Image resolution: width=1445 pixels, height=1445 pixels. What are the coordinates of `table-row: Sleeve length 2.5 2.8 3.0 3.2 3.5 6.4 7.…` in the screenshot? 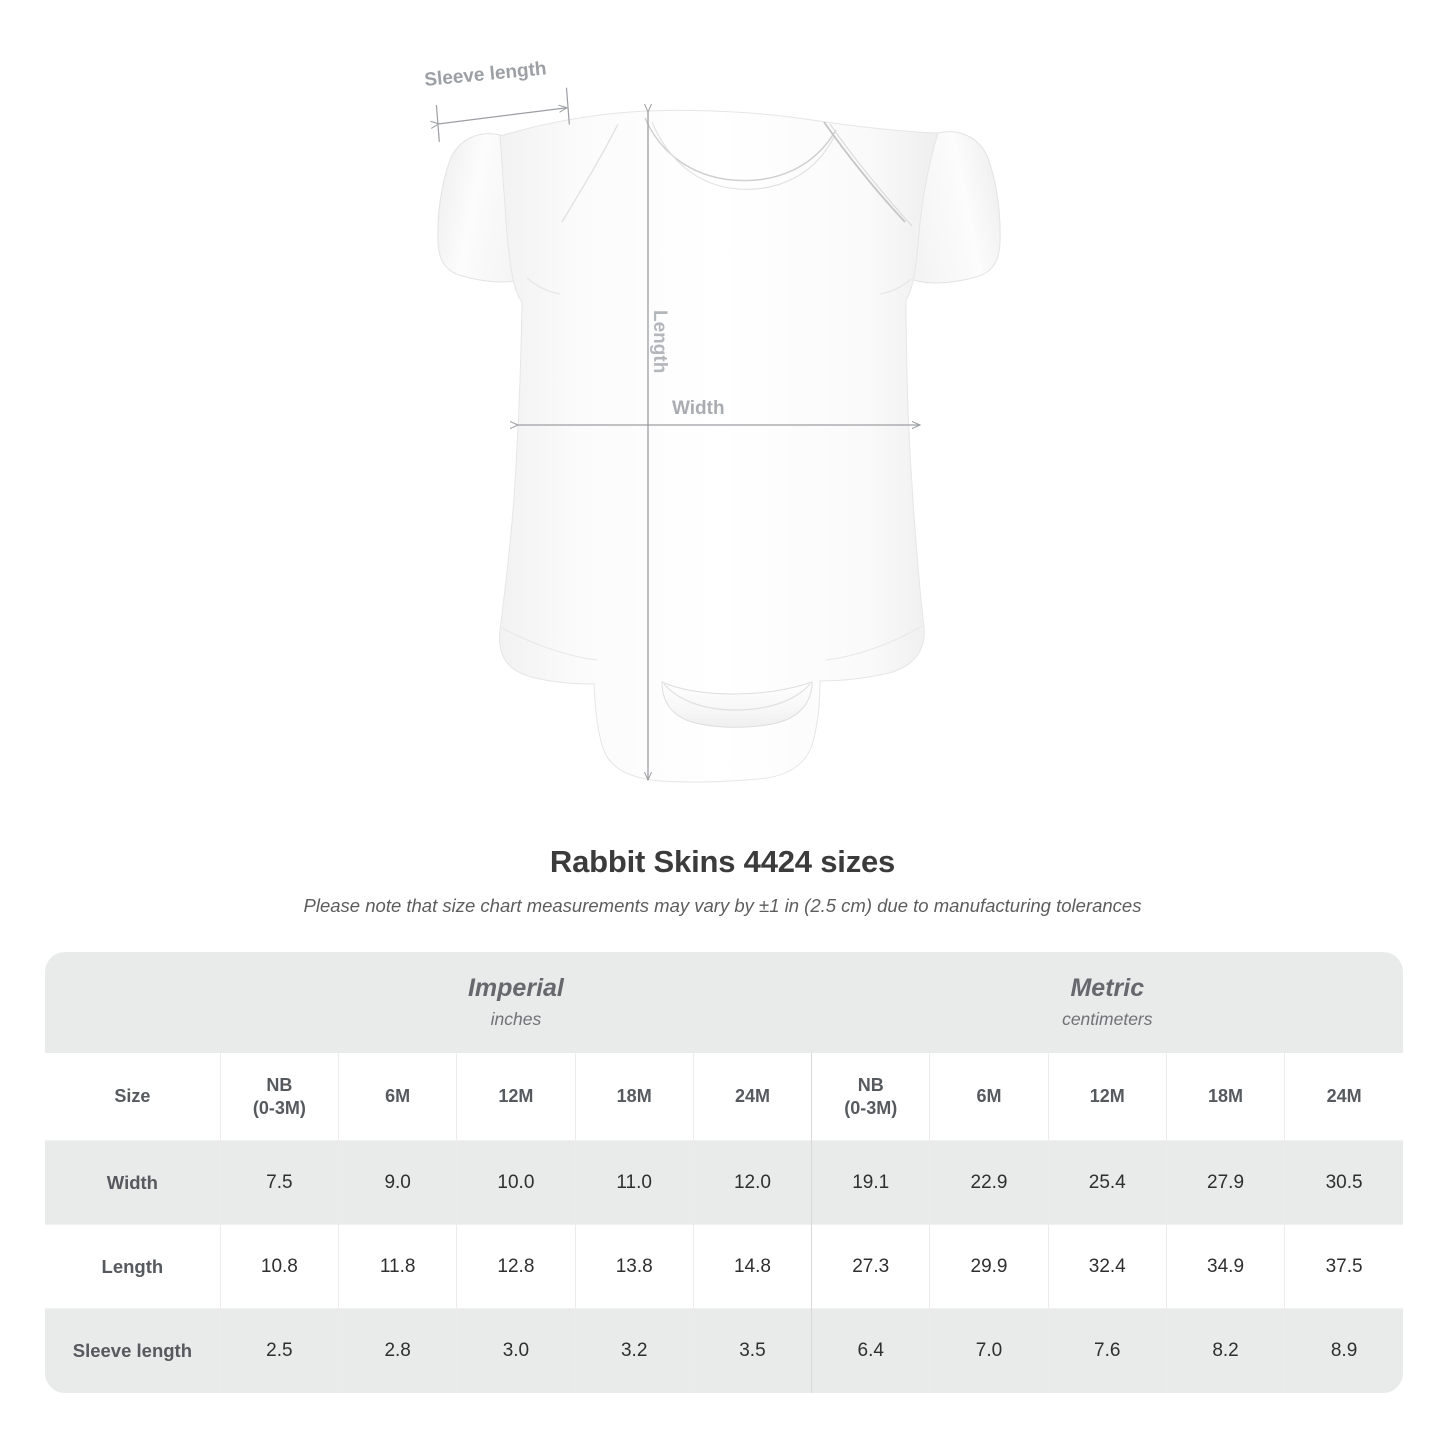 It's located at (724, 1350).